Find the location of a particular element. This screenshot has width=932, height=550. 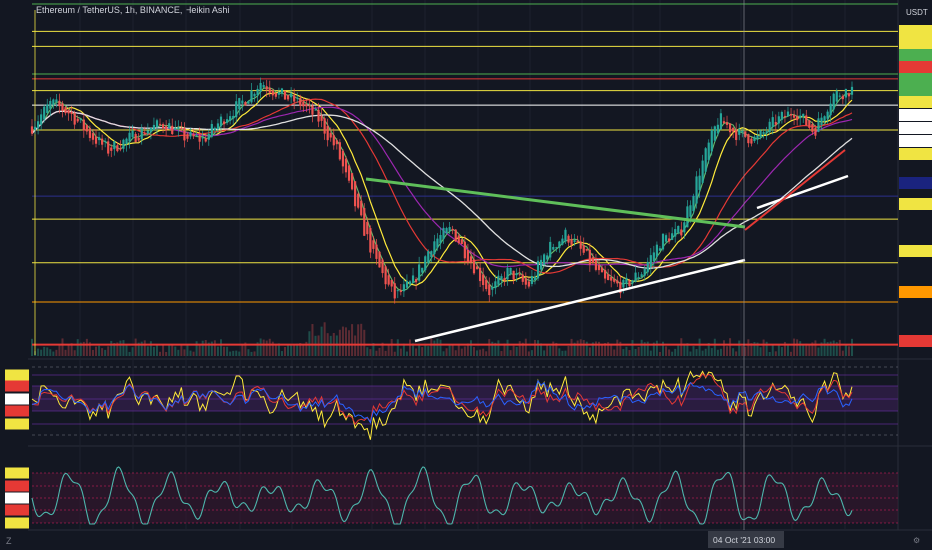

osc1-level-label-box is located at coordinates (17, 424).